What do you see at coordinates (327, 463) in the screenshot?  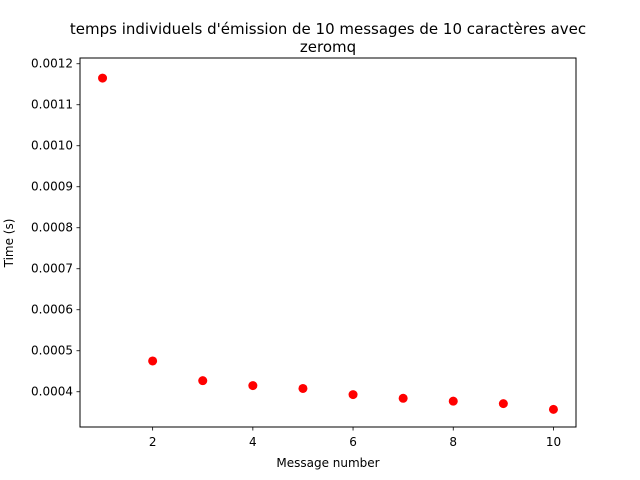 I see `x-axis-label: Message number` at bounding box center [327, 463].